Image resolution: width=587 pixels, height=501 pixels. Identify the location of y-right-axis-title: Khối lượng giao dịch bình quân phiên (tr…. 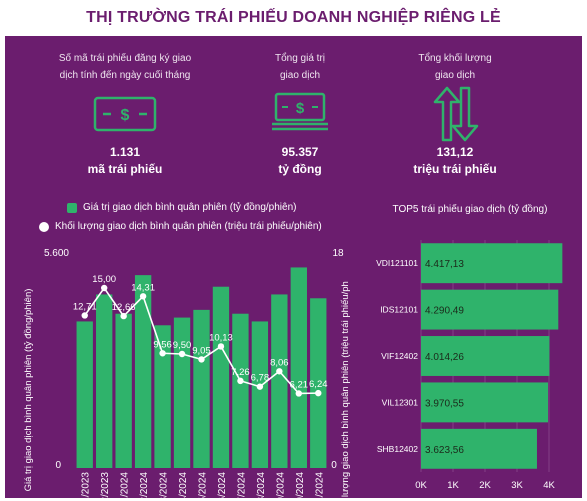
(345, 389).